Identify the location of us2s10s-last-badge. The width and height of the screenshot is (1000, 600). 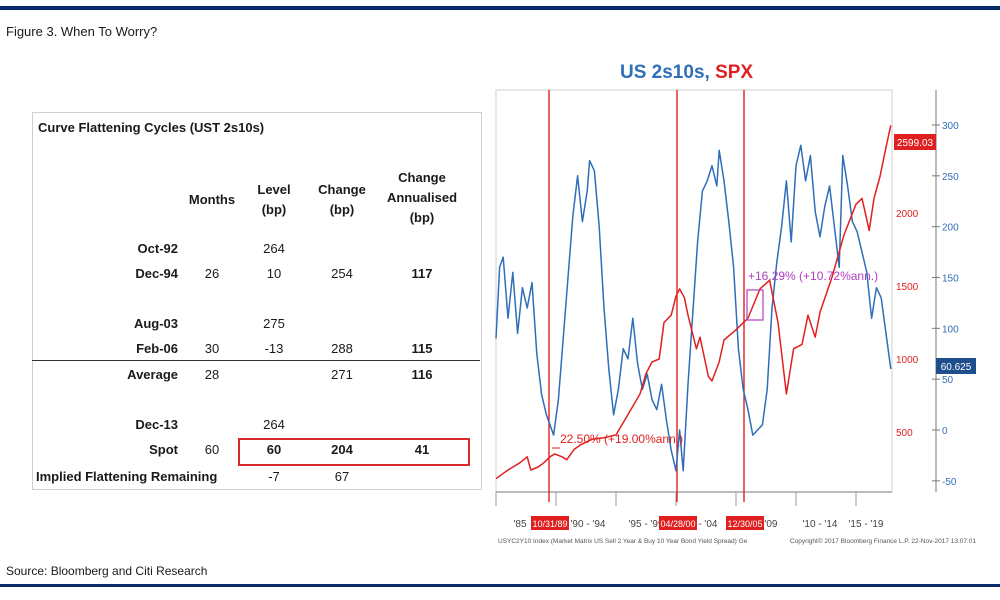
(956, 366).